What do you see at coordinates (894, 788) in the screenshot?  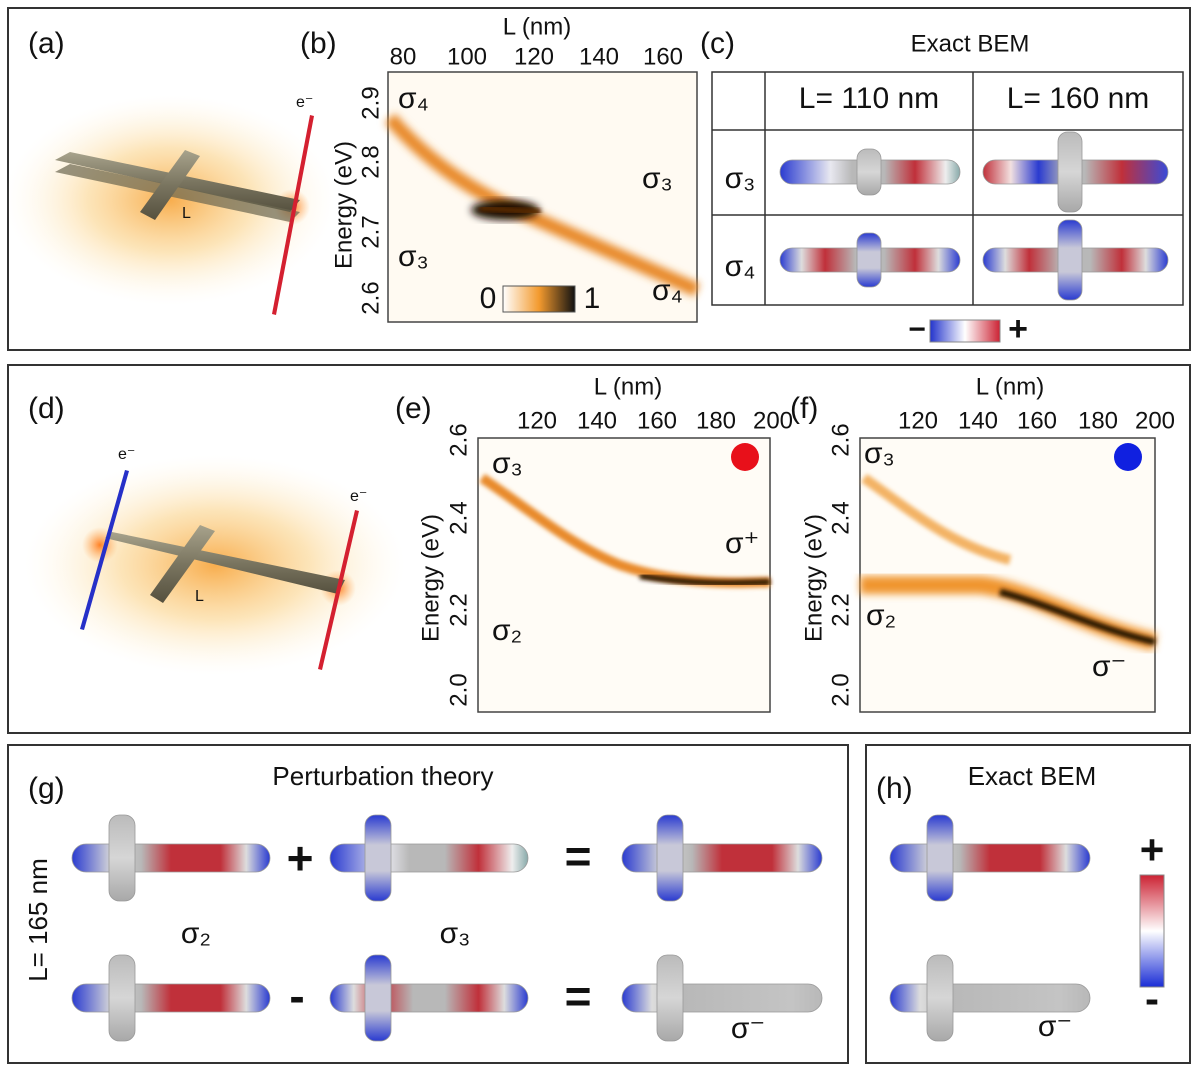 I see `panel-label: (h)` at bounding box center [894, 788].